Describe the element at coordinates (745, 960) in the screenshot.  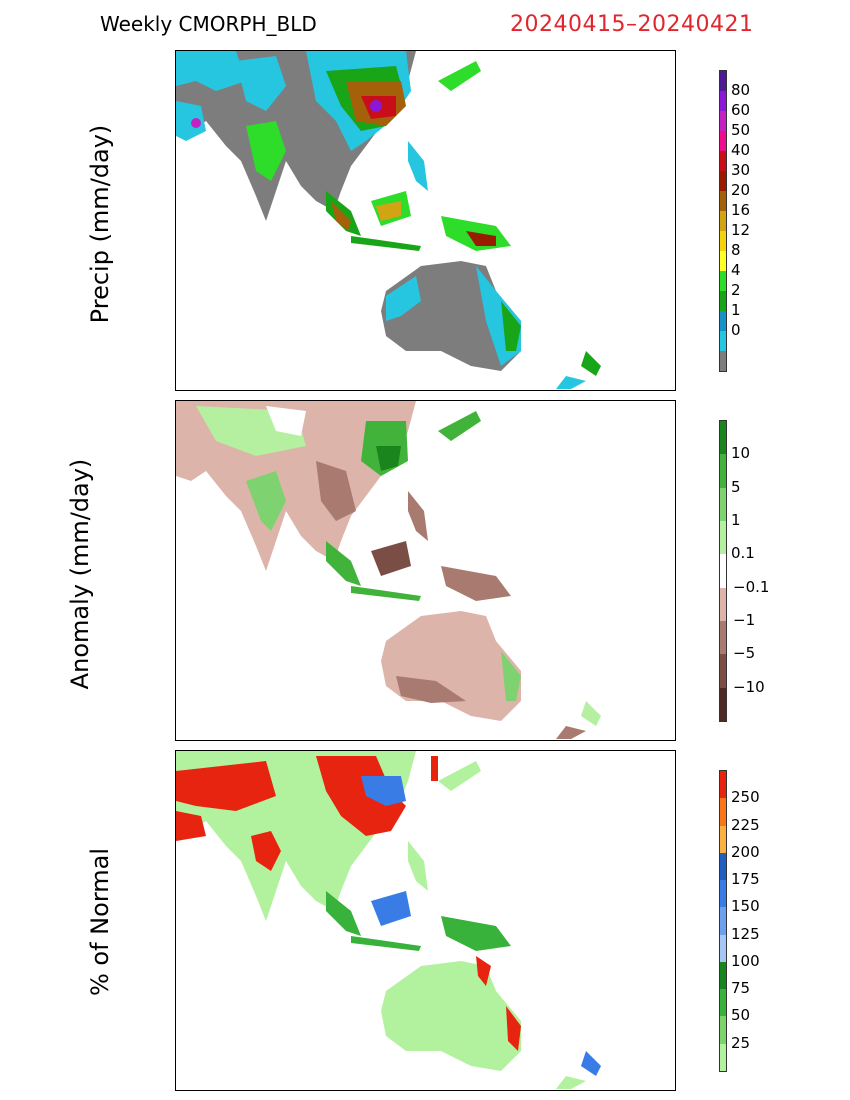
I see `colorbar-tick-label: 100` at that location.